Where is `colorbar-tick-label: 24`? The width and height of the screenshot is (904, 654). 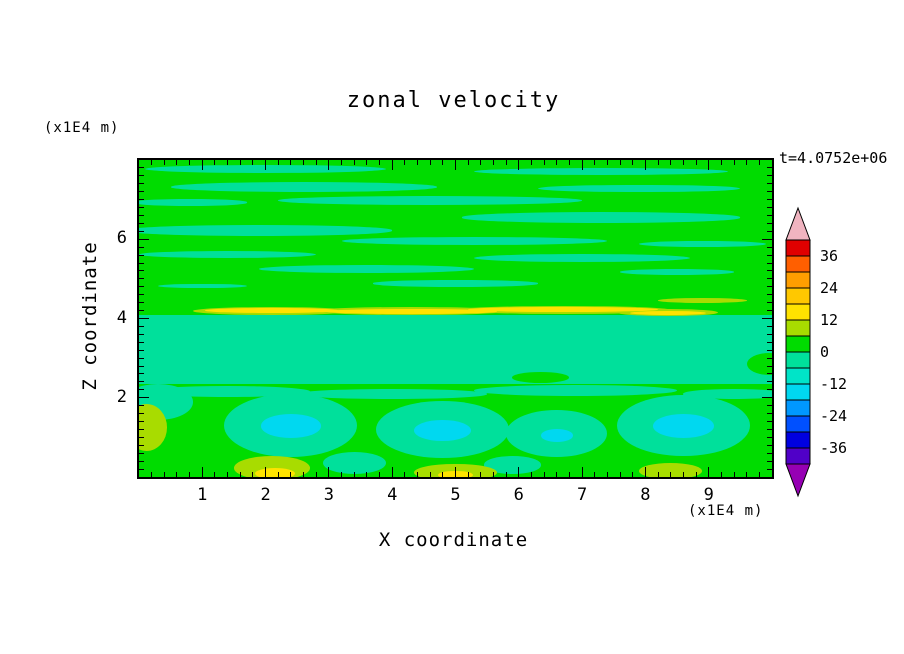
colorbar-tick-label: 24 is located at coordinates (829, 288).